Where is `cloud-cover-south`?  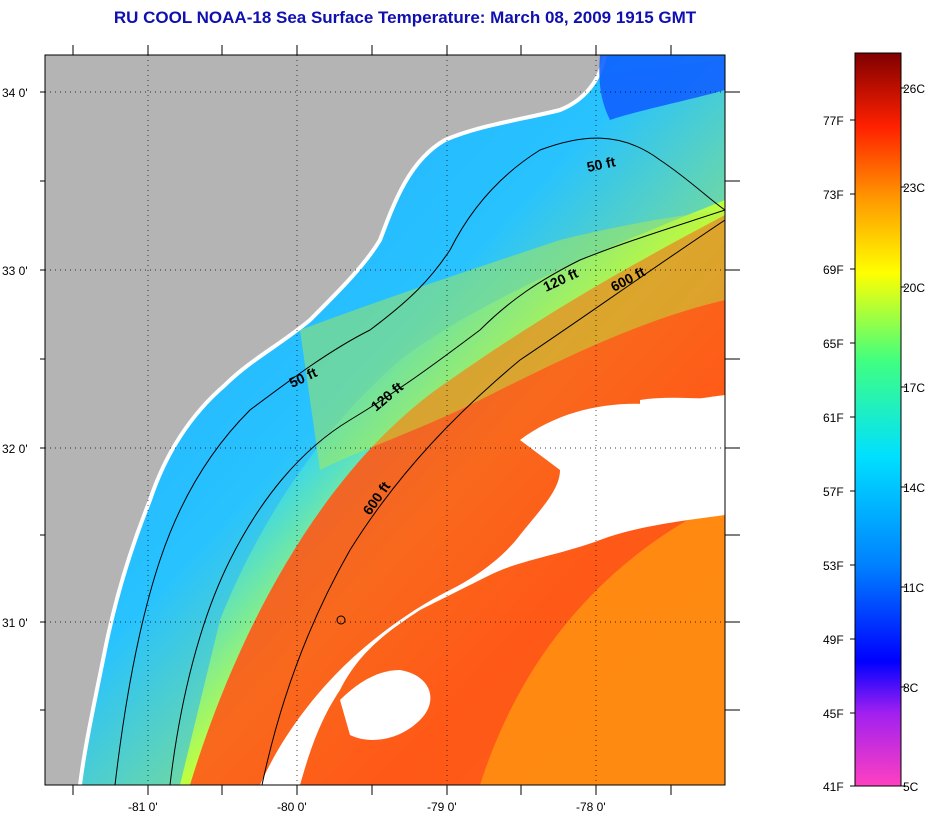
cloud-cover-south is located at coordinates (385, 705).